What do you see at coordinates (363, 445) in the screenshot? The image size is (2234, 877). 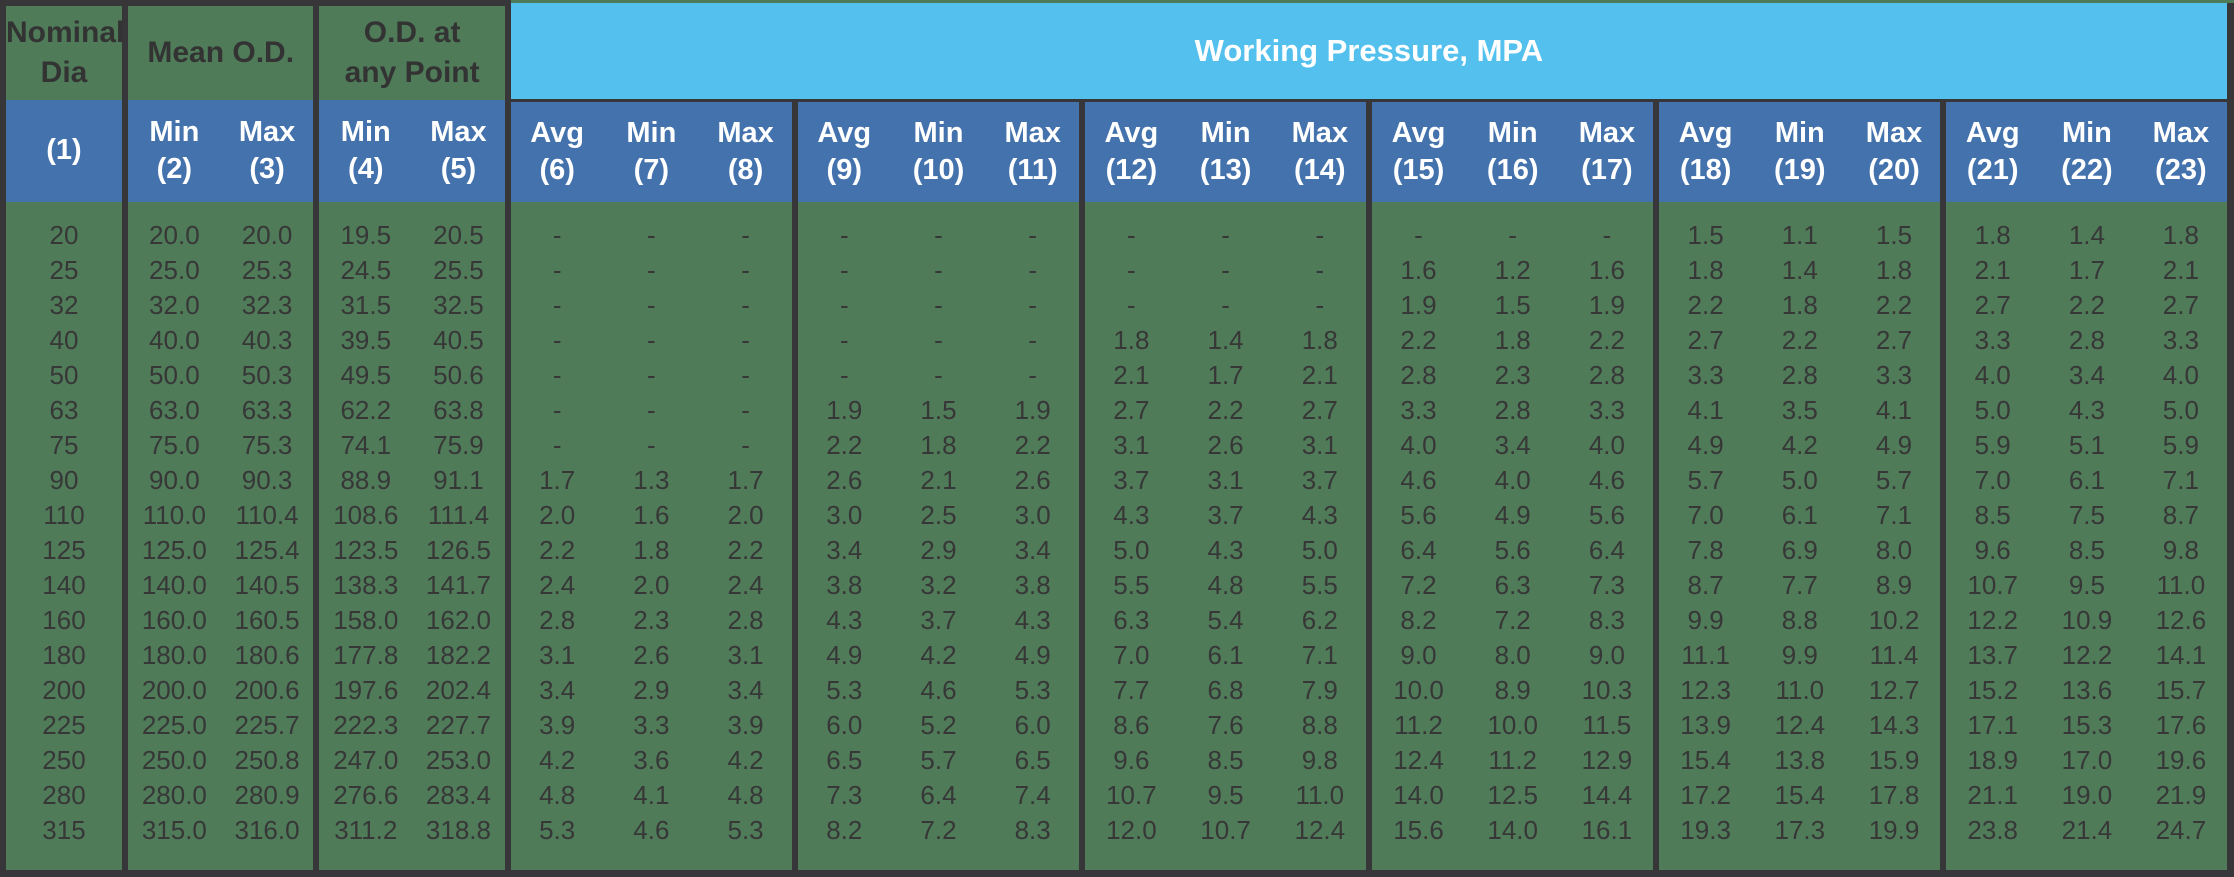 I see `table-cell: 74.1` at bounding box center [363, 445].